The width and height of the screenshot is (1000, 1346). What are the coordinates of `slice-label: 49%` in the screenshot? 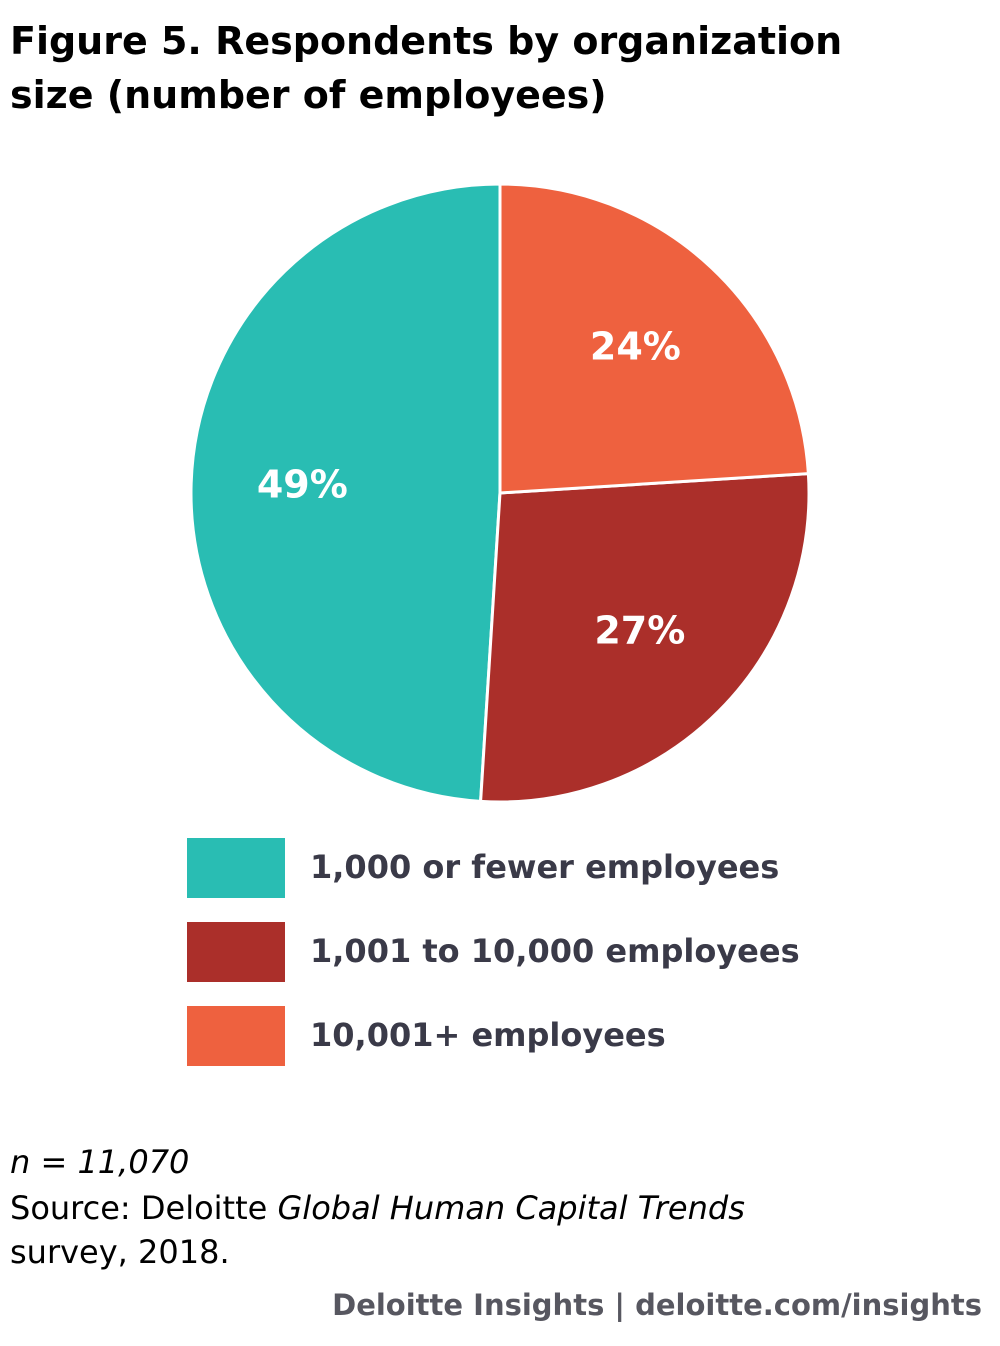 It's located at (302, 484).